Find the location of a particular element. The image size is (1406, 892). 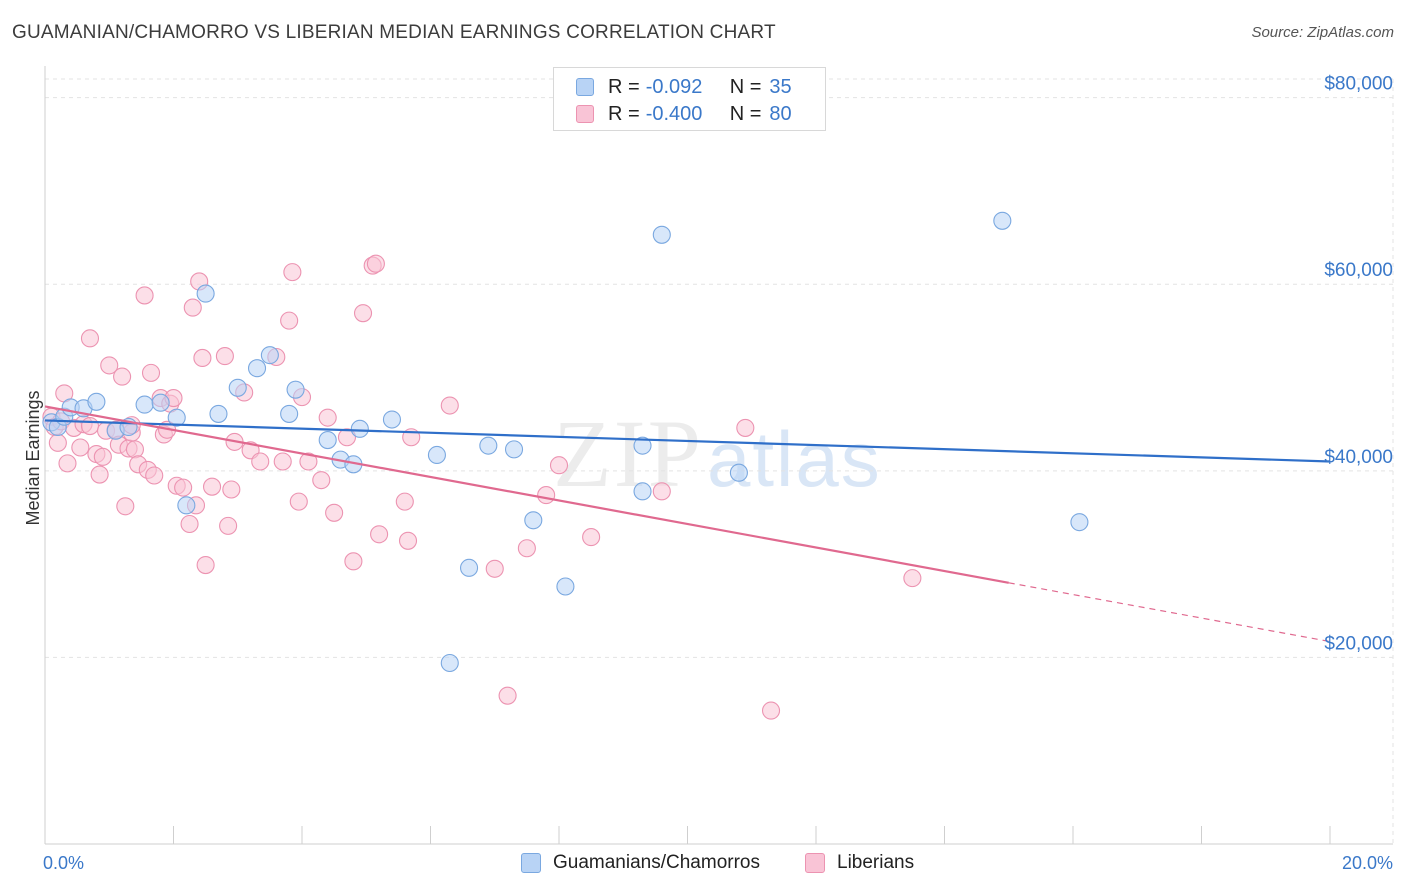

watermark: ZIPatlas is located at coordinates (717, 453).